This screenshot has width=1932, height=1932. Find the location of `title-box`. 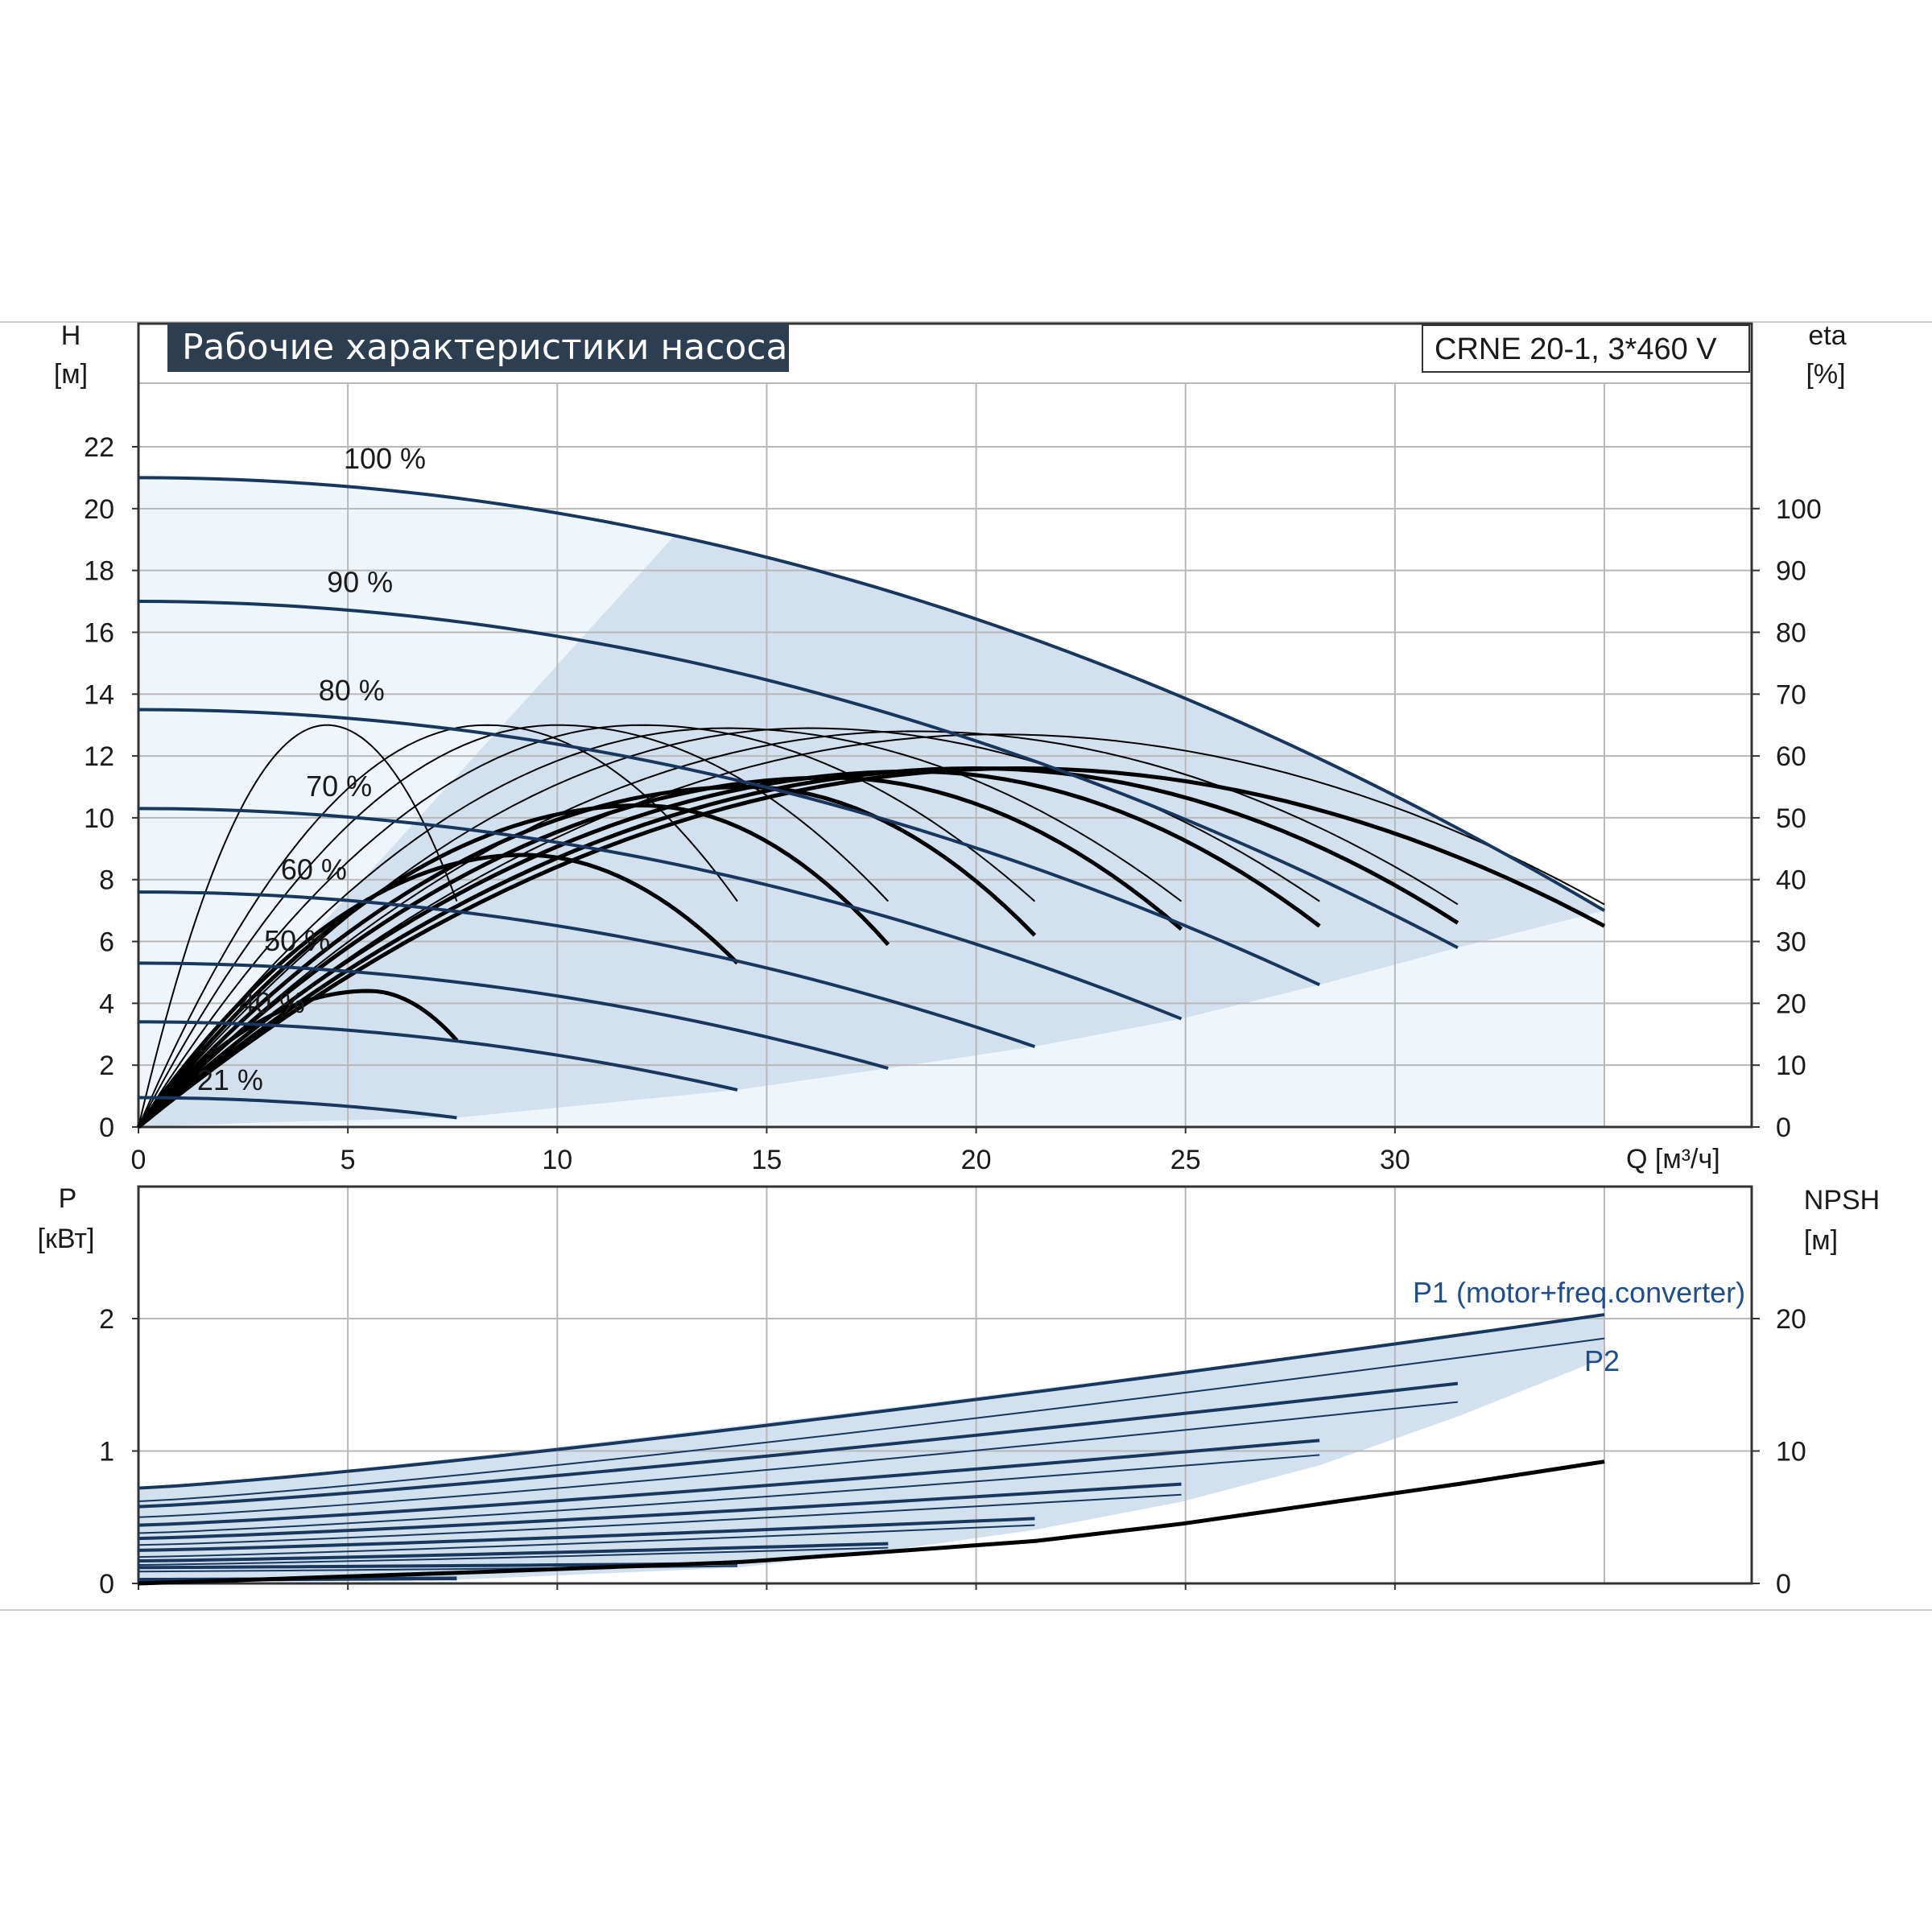

title-box is located at coordinates (478, 348).